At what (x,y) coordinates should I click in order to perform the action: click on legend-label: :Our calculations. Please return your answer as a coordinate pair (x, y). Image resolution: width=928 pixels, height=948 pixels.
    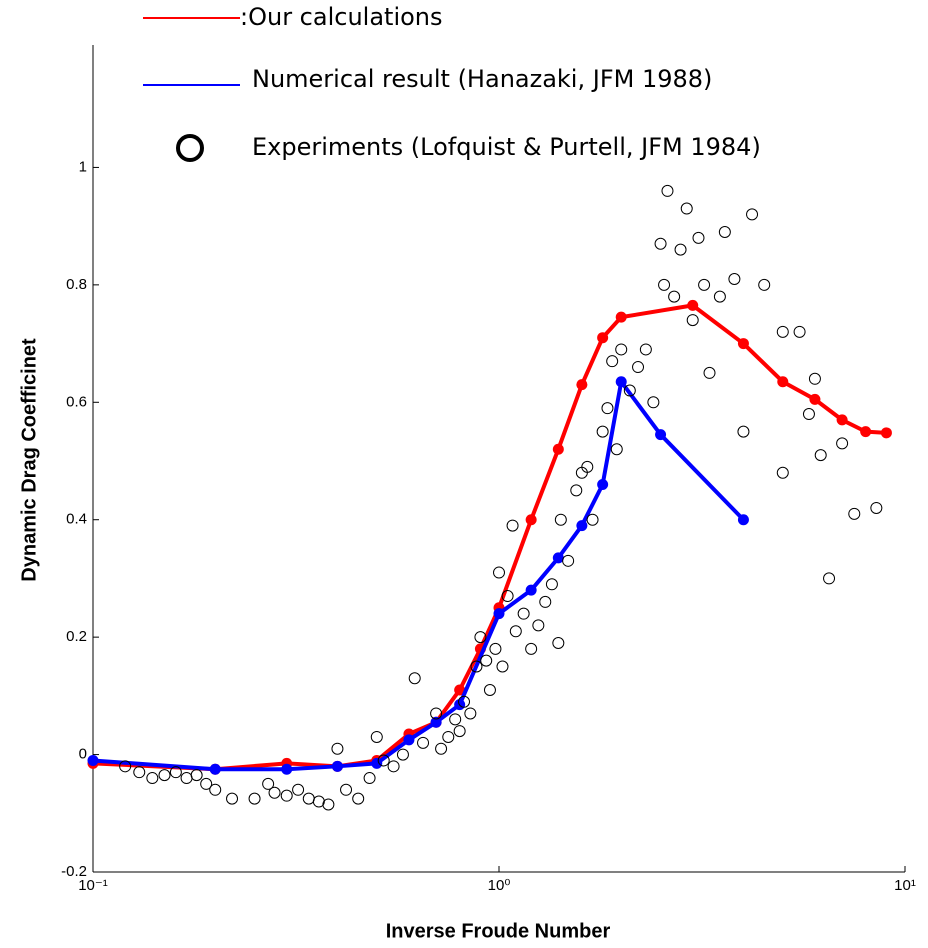
    Looking at the image, I should click on (341, 17).